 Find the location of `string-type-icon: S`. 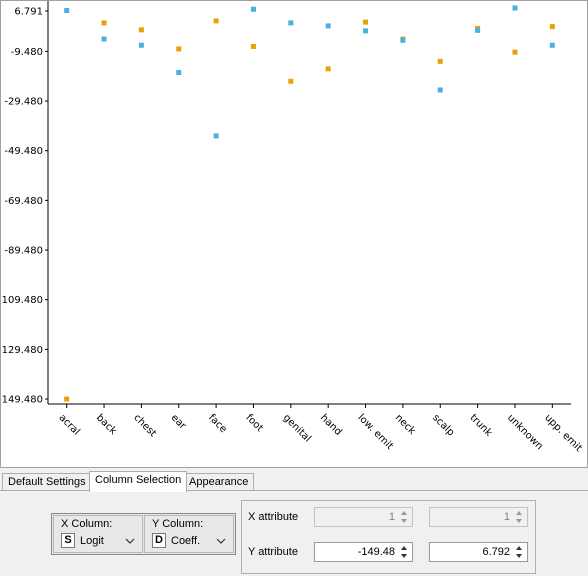

string-type-icon: S is located at coordinates (68, 540).